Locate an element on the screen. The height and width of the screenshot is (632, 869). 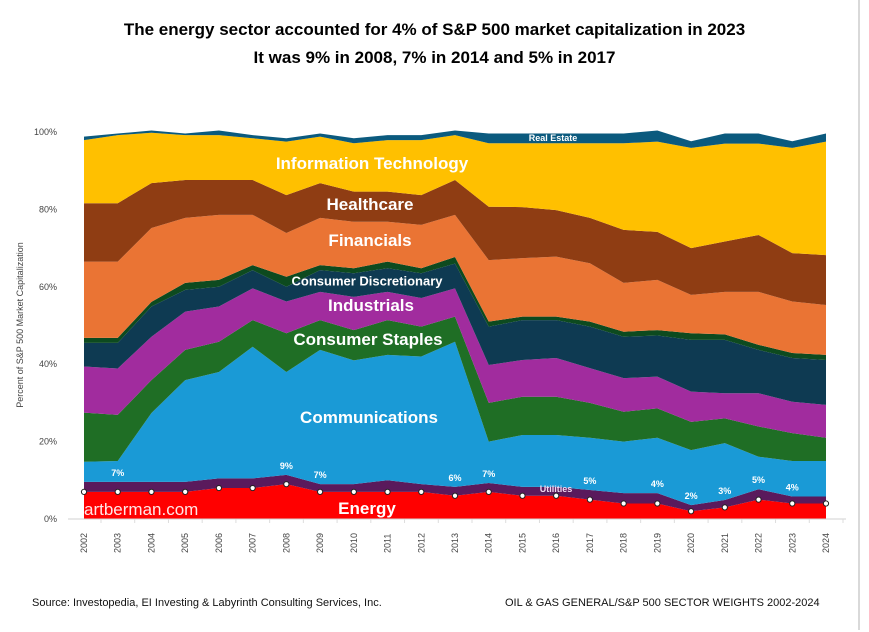
x-tick-label: 2008 is located at coordinates (286, 543).